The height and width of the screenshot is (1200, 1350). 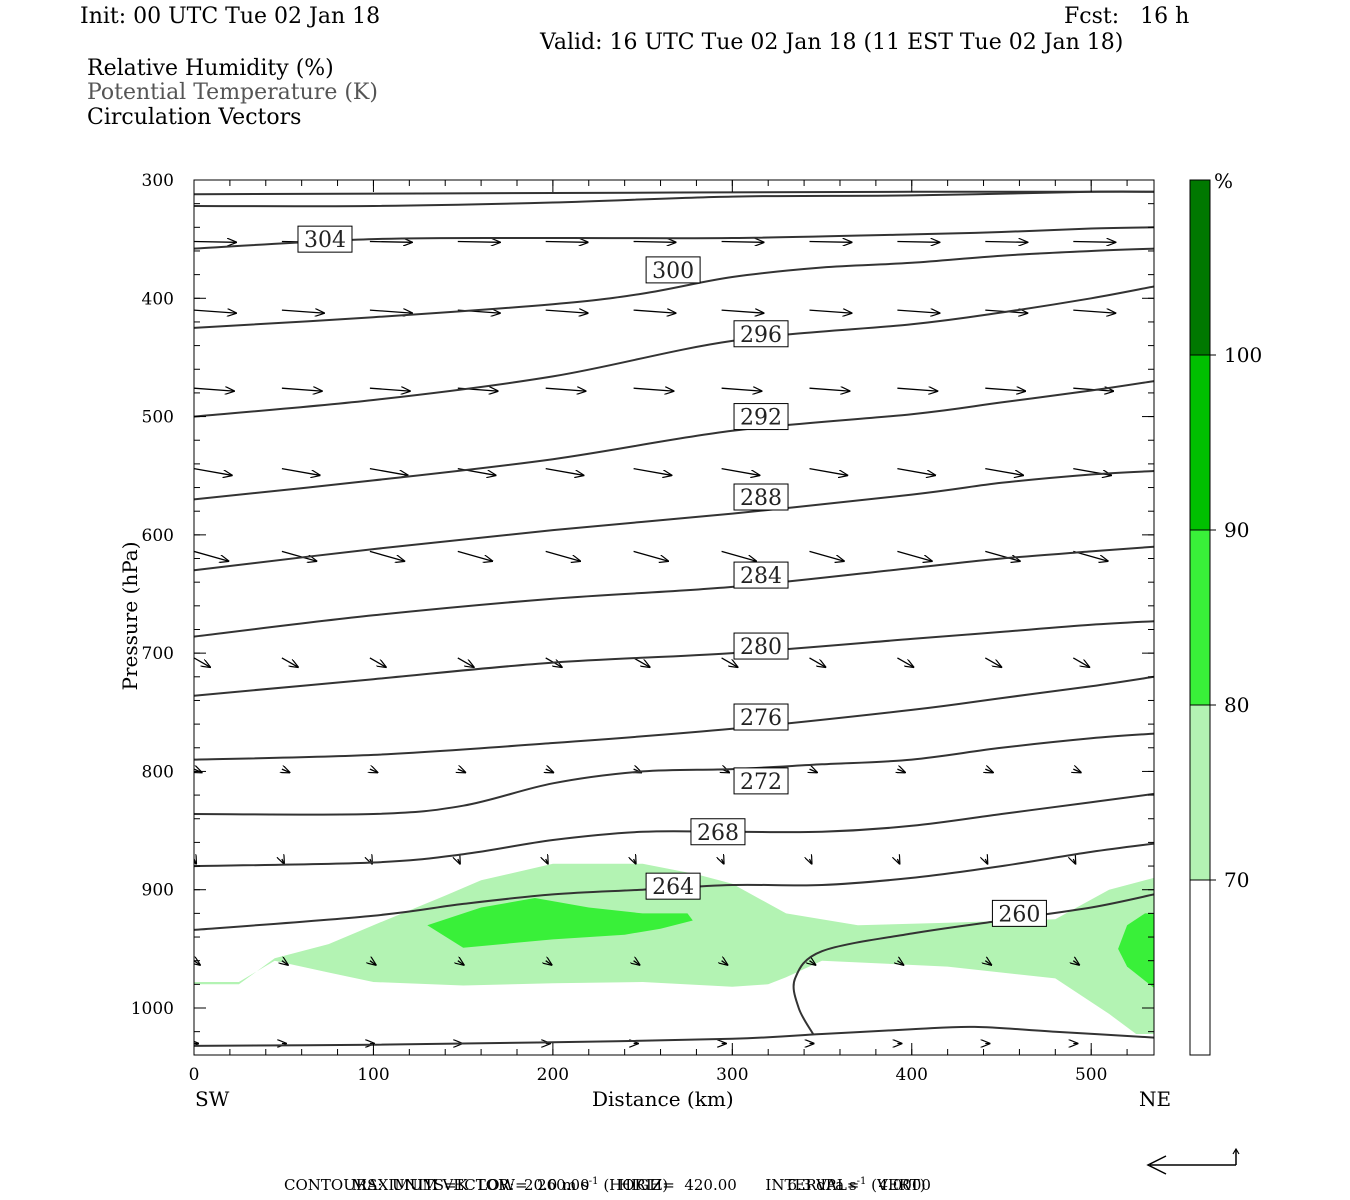 What do you see at coordinates (761, 576) in the screenshot?
I see `contour-label-text: 284` at bounding box center [761, 576].